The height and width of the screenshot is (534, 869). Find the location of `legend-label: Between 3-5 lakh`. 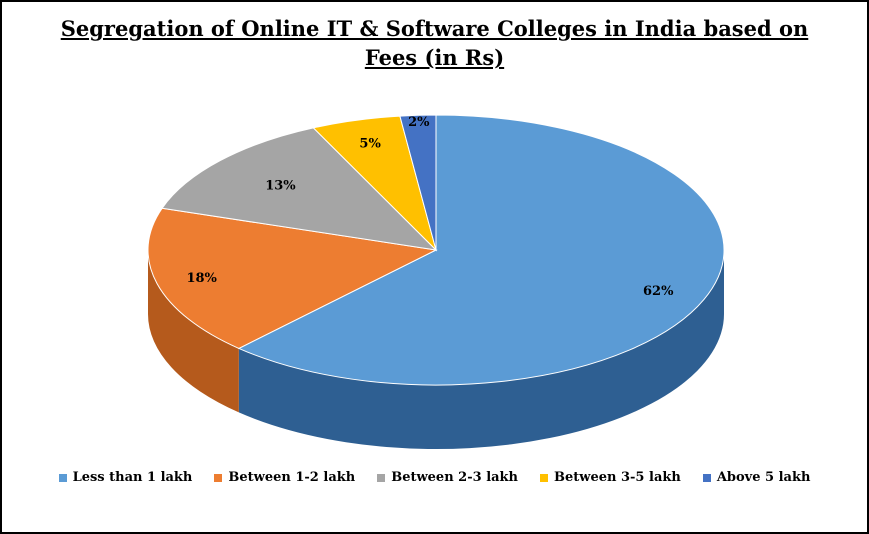

legend-label: Between 3-5 lakh is located at coordinates (617, 477).